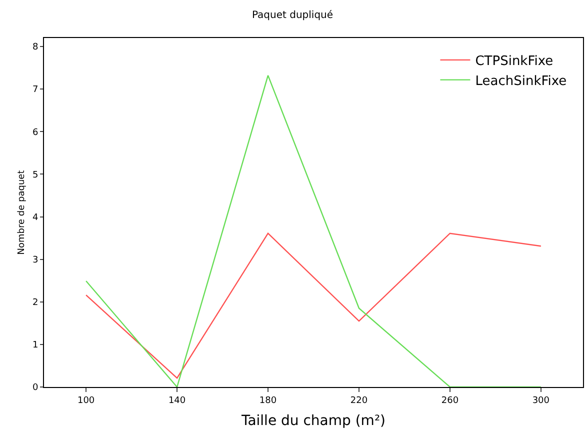  Describe the element at coordinates (35, 303) in the screenshot. I see `y-tick-label: 2` at that location.